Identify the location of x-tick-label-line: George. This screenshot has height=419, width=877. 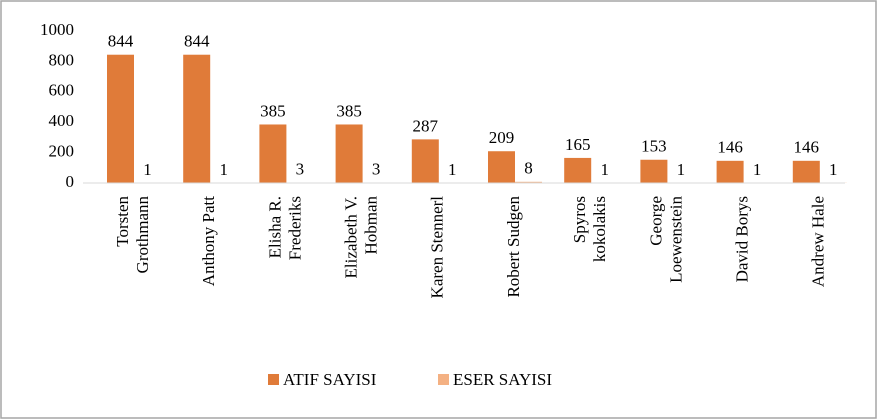
(655, 221).